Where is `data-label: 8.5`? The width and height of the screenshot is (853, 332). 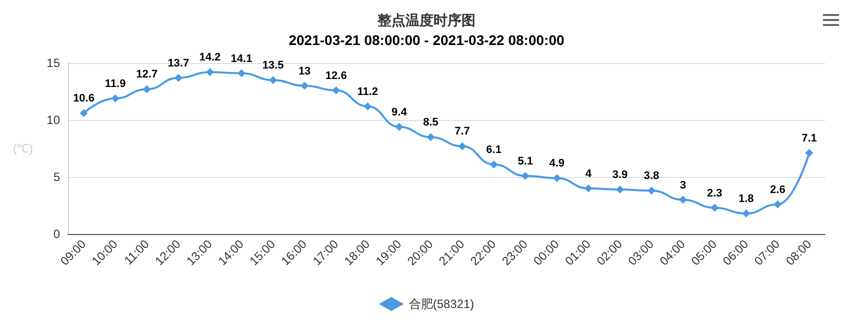 data-label: 8.5 is located at coordinates (430, 122).